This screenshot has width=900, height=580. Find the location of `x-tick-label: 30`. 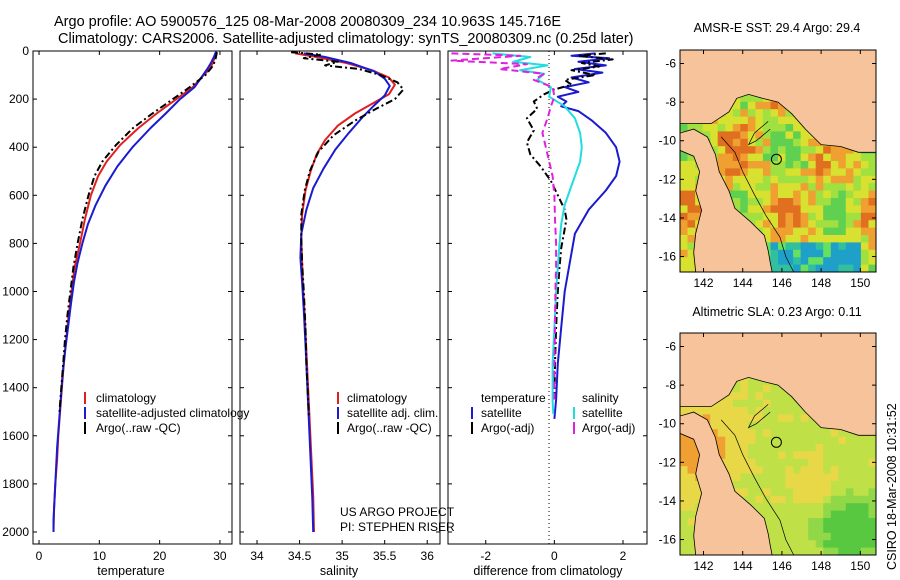

x-tick-label: 30 is located at coordinates (220, 556).